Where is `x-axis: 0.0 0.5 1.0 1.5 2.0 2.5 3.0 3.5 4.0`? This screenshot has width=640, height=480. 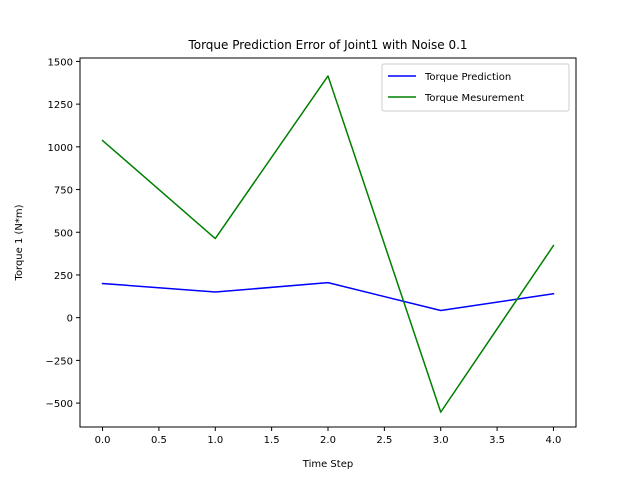
x-axis: 0.0 0.5 1.0 1.5 2.0 2.5 3.0 3.5 4.0 is located at coordinates (328, 436).